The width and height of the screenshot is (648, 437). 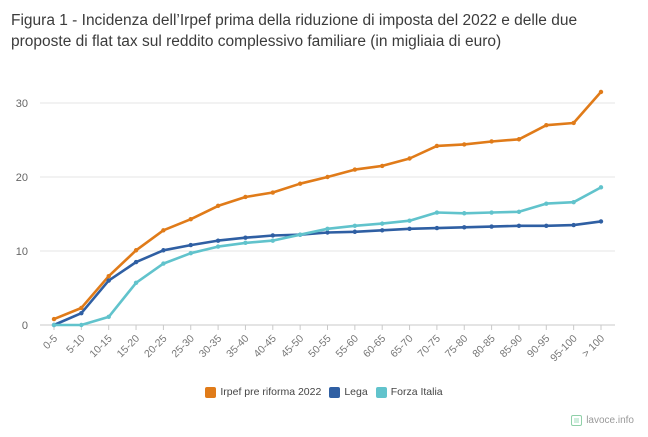 What do you see at coordinates (265, 347) in the screenshot?
I see `x-tick-label: 40-45` at bounding box center [265, 347].